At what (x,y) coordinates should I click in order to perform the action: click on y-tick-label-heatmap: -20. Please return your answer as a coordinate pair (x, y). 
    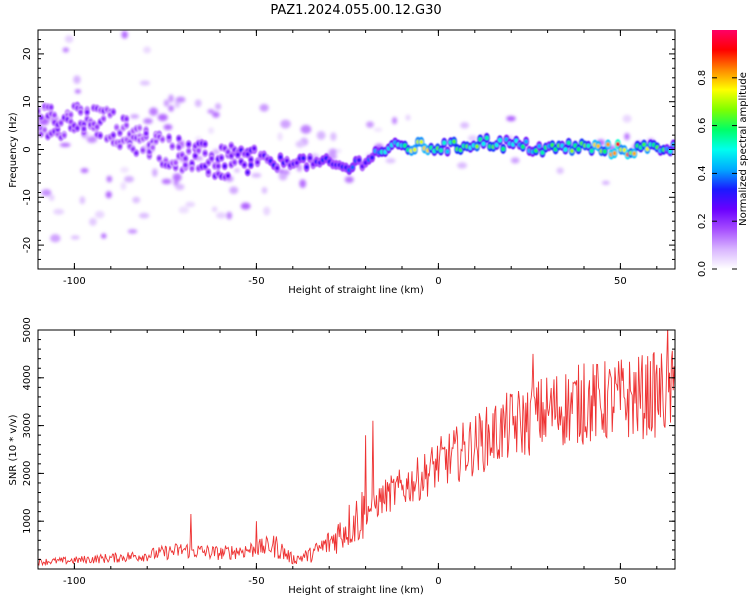
    Looking at the image, I should click on (27, 245).